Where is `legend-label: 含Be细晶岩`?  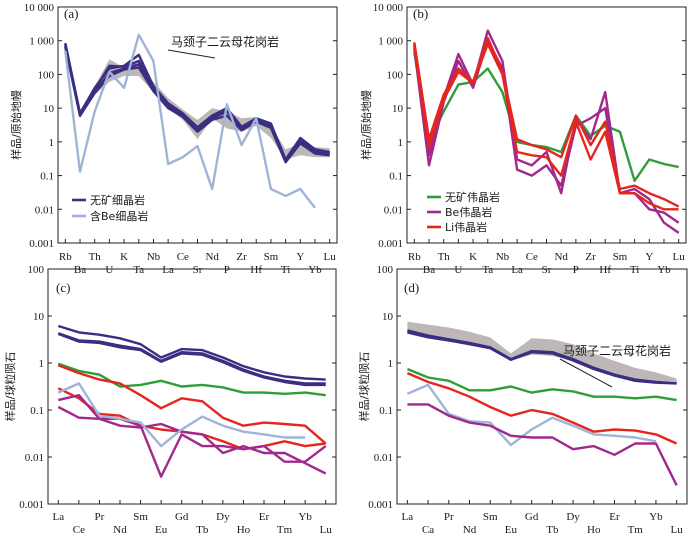
legend-label: 含Be细晶岩 is located at coordinates (119, 216).